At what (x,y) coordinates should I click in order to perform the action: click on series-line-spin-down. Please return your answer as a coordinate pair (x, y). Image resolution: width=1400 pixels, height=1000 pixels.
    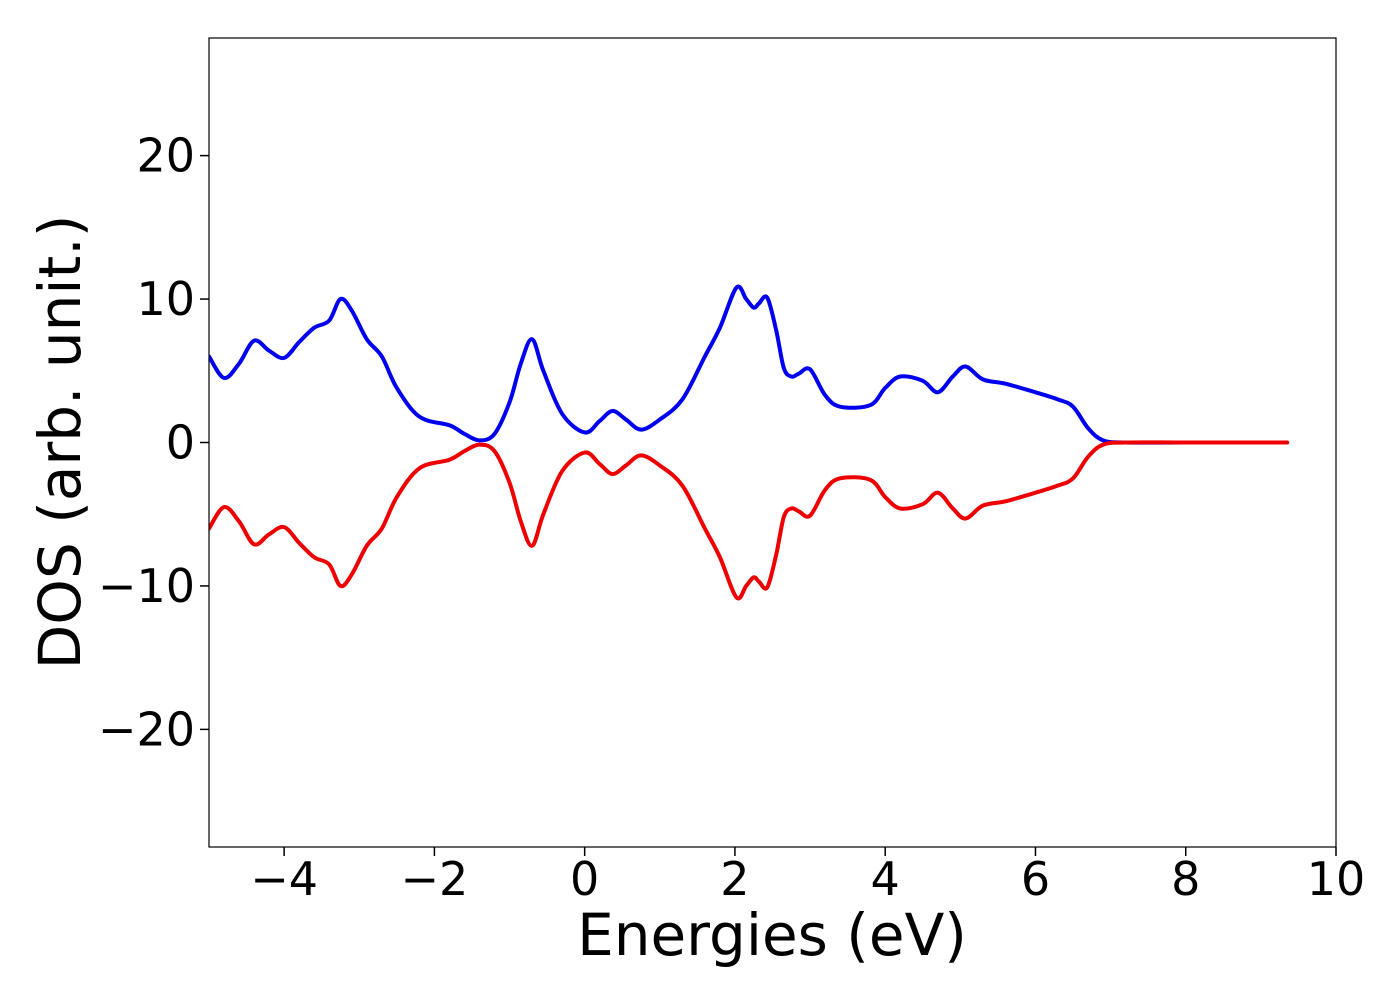
    Looking at the image, I should click on (749, 520).